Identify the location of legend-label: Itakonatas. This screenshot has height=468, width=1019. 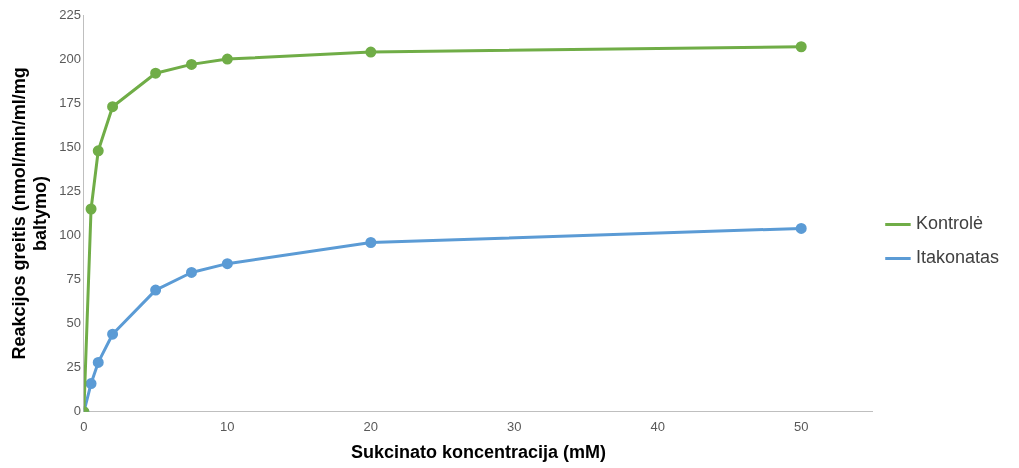
(957, 257).